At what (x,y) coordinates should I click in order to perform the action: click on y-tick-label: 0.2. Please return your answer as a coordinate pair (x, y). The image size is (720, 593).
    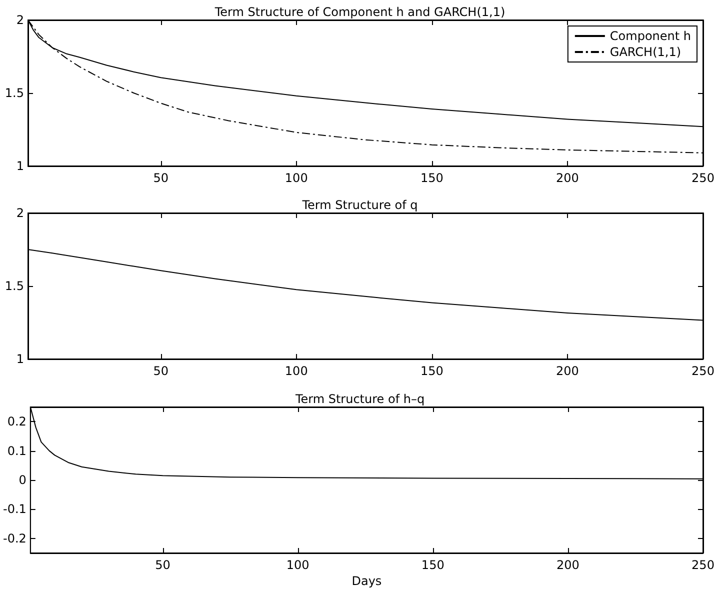
    Looking at the image, I should click on (16, 421).